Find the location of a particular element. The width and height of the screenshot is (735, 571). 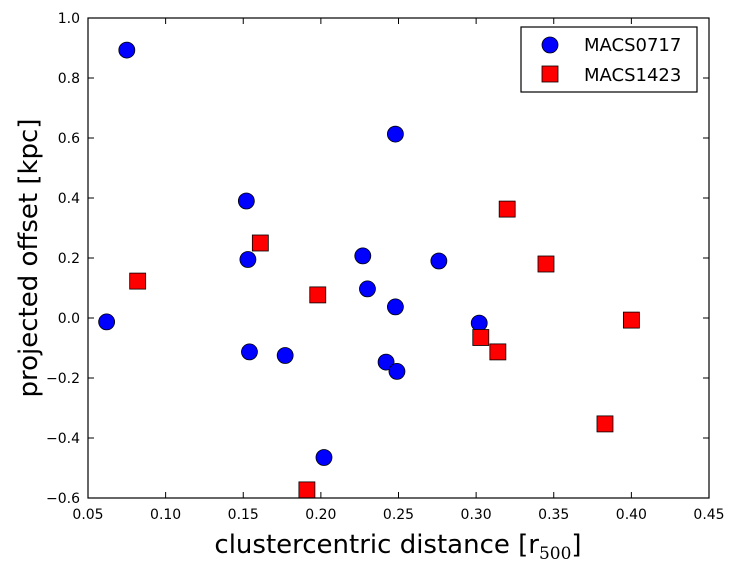

x-tick-label: 0.15 is located at coordinates (243, 515).